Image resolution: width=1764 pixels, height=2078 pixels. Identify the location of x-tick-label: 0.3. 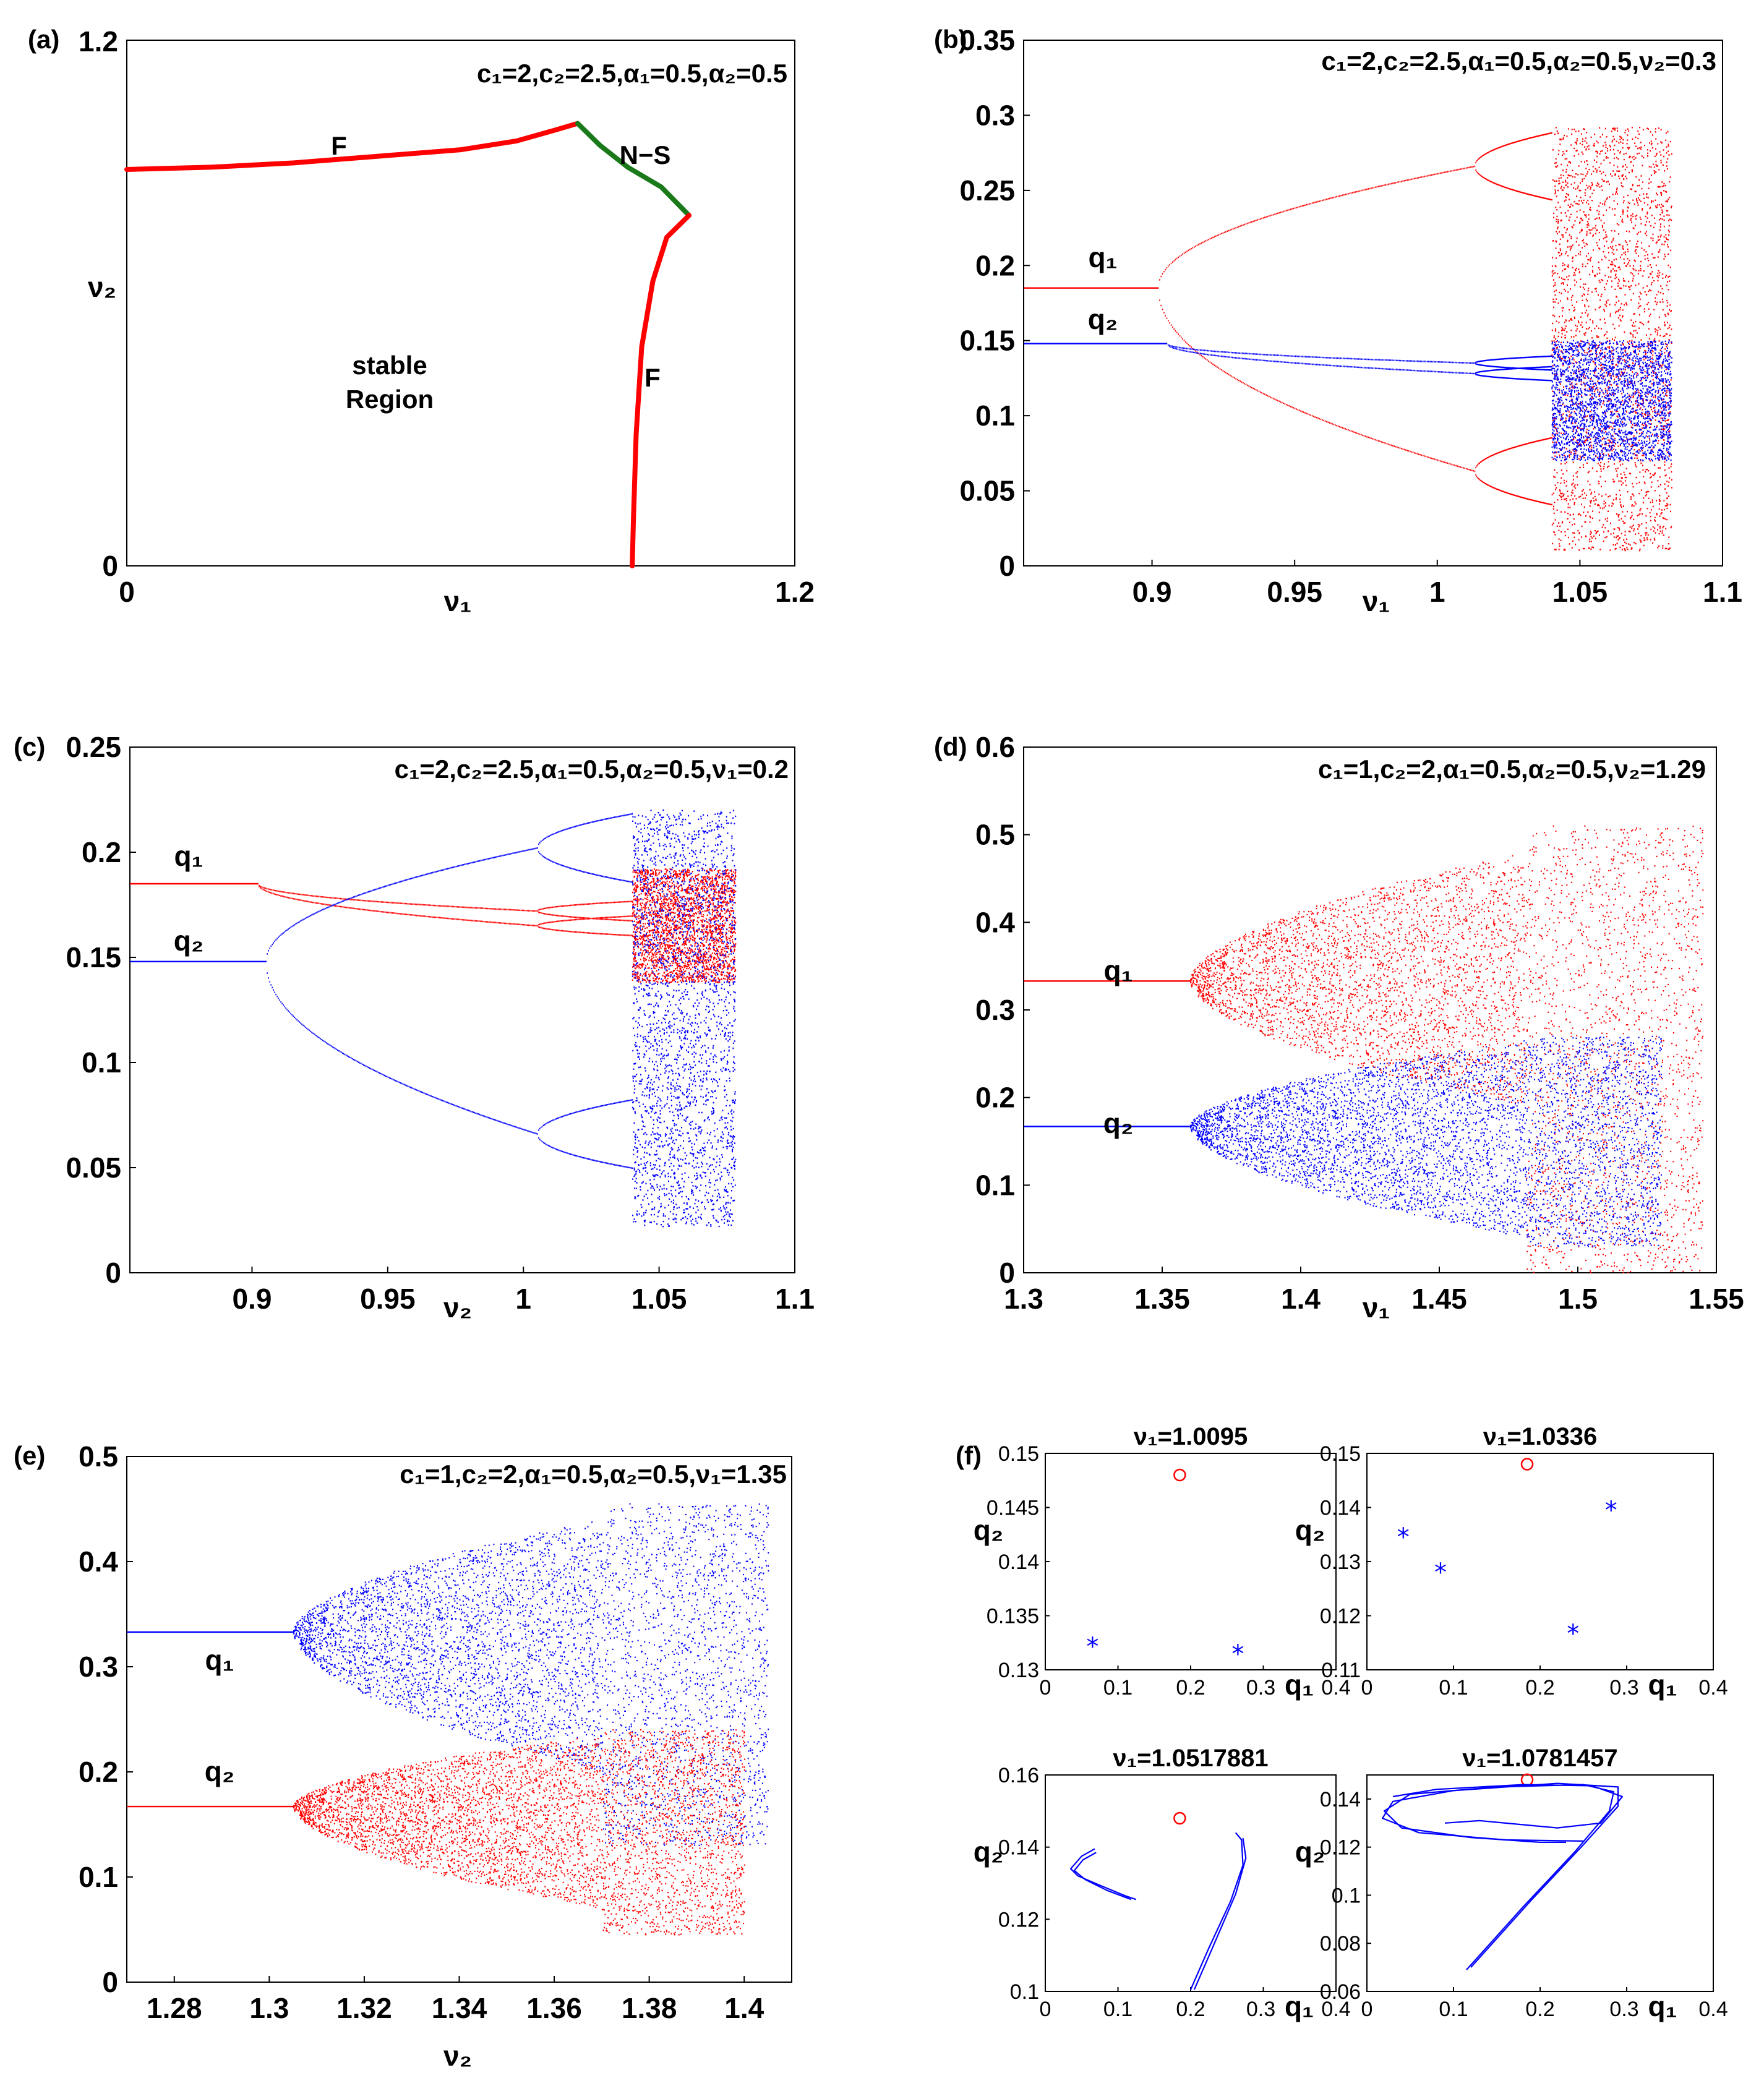
(1624, 2009).